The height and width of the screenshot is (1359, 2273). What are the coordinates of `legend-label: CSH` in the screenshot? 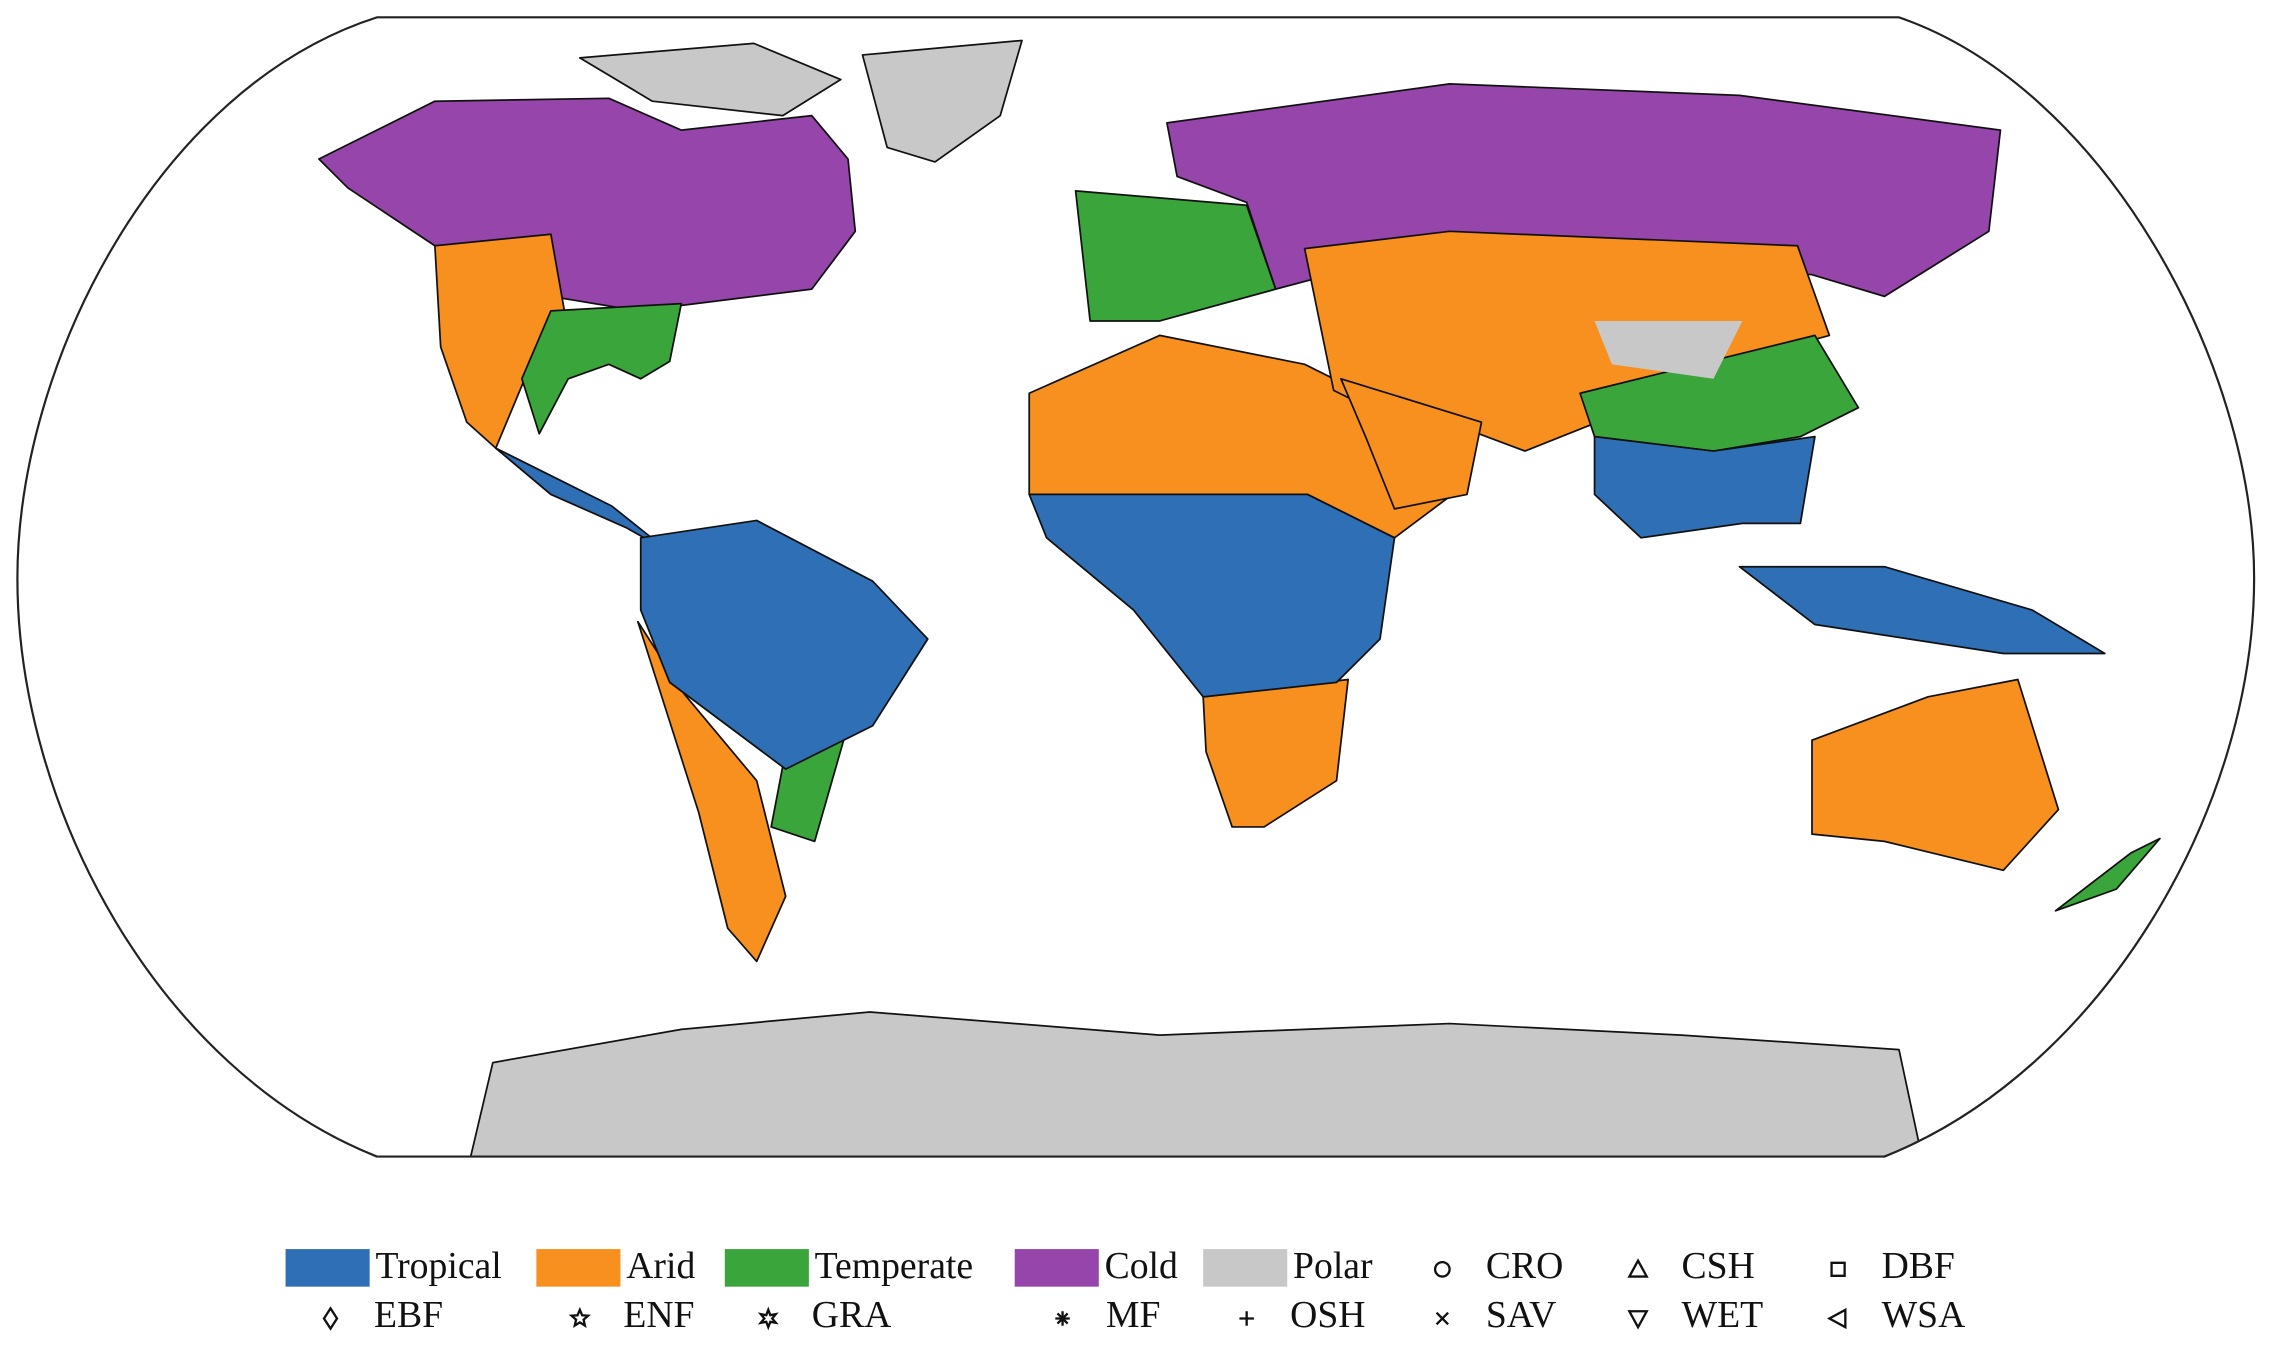 It's located at (1718, 1266).